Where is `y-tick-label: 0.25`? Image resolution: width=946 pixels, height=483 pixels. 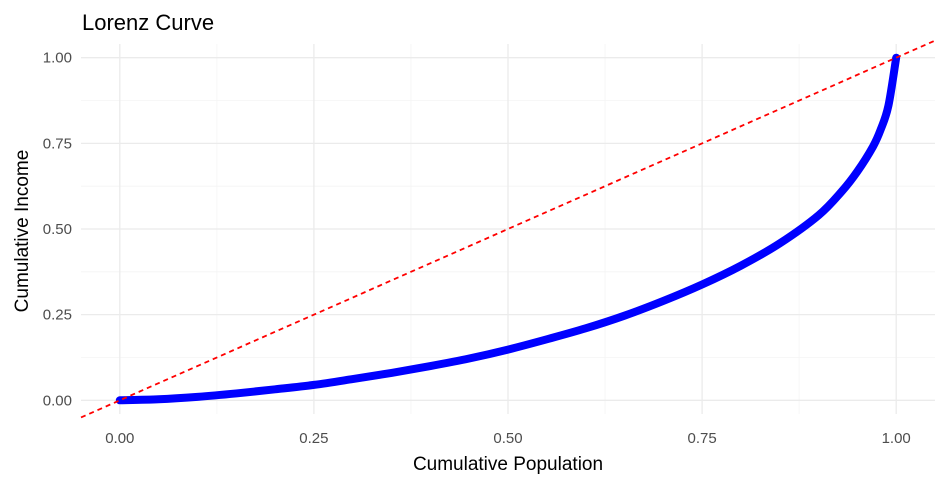
y-tick-label: 0.25 is located at coordinates (57, 315).